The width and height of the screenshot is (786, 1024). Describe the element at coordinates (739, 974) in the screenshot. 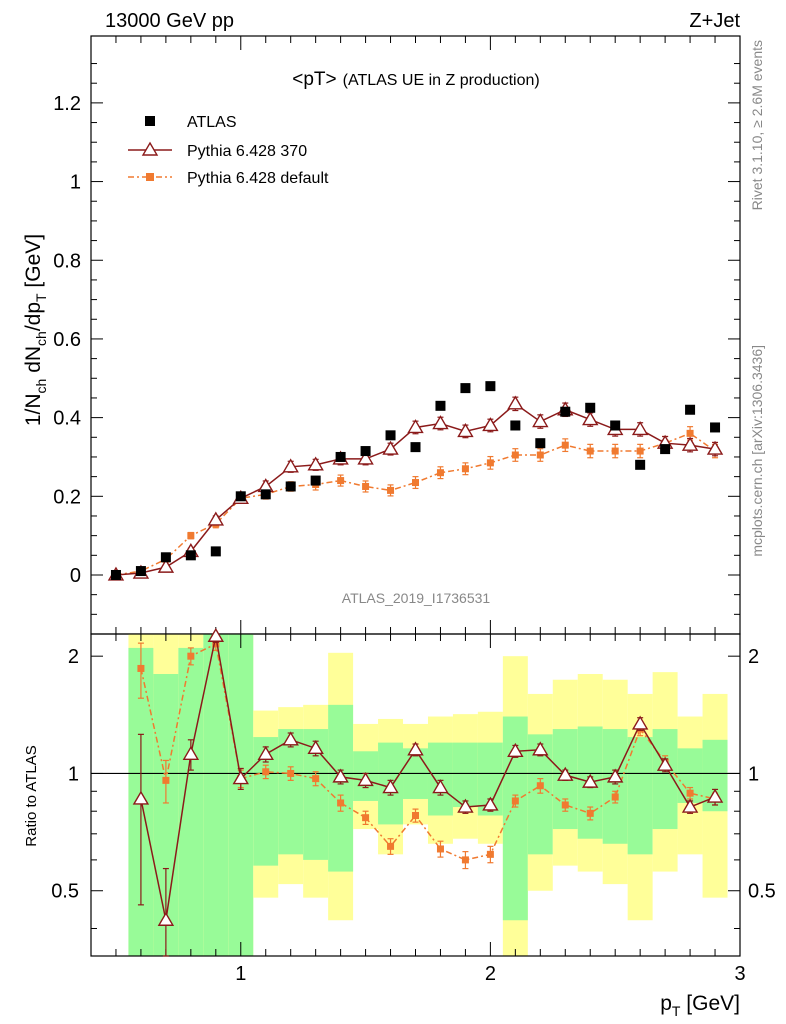

I see `ratio-xtick-label: 3` at that location.